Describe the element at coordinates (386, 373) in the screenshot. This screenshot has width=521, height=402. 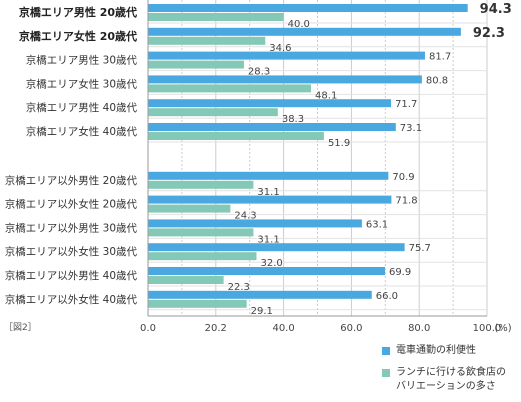
I see `legend-swatch-lunch` at that location.